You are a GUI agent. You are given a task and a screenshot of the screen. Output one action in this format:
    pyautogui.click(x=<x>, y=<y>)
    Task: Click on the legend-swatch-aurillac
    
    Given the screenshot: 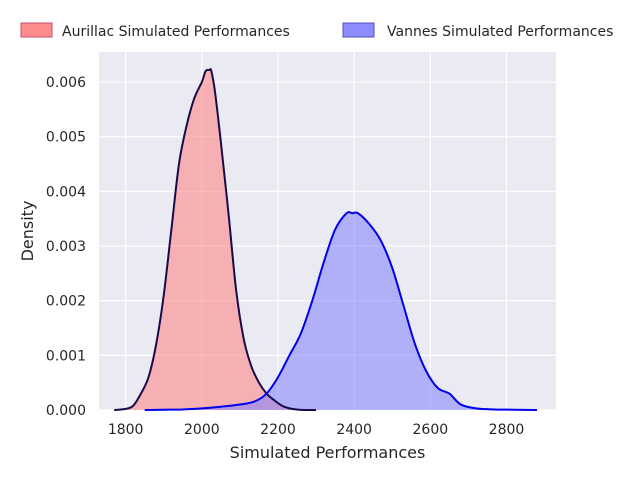 What is the action you would take?
    pyautogui.click(x=36, y=30)
    